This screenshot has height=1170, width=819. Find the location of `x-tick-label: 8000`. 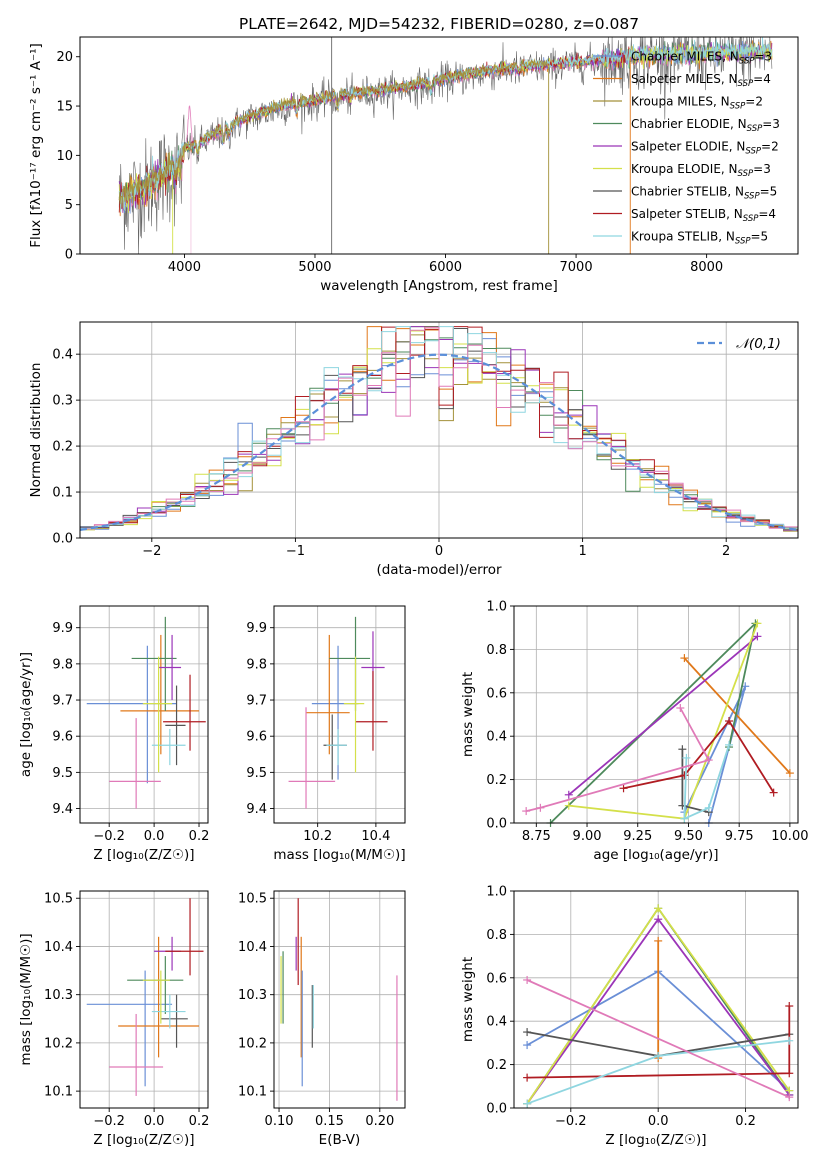

x-tick-label: 8000 is located at coordinates (706, 267).